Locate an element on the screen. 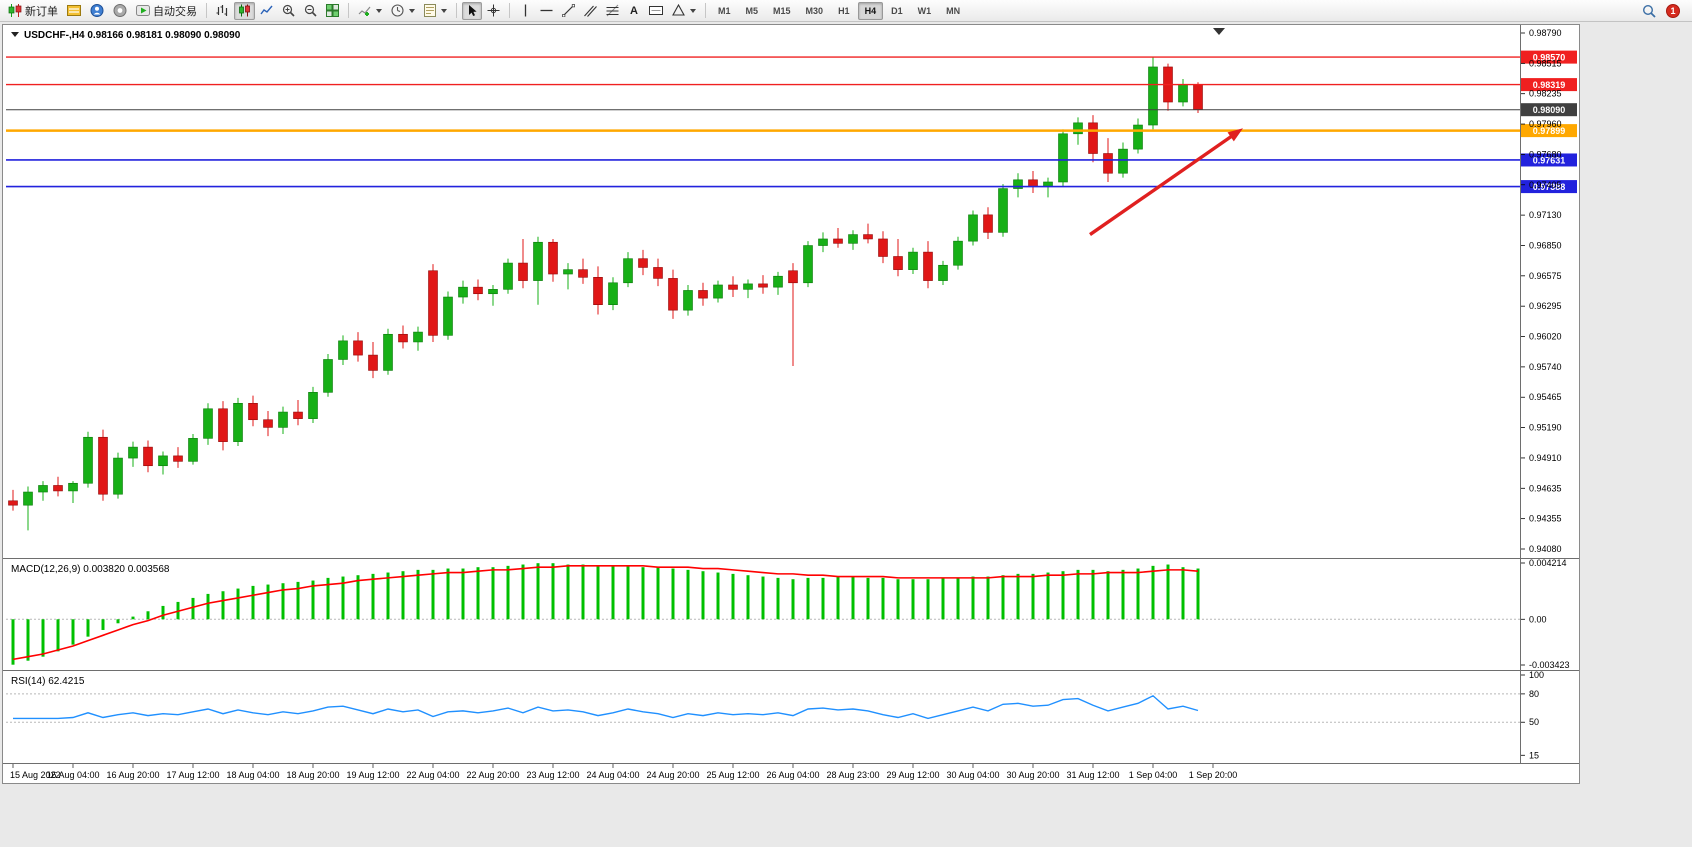 The image size is (1692, 847). mql5-button is located at coordinates (120, 11).